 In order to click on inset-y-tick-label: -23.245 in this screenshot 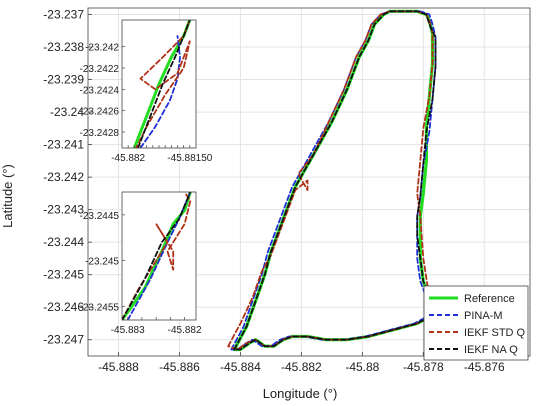, I will do `click(102, 262)`.